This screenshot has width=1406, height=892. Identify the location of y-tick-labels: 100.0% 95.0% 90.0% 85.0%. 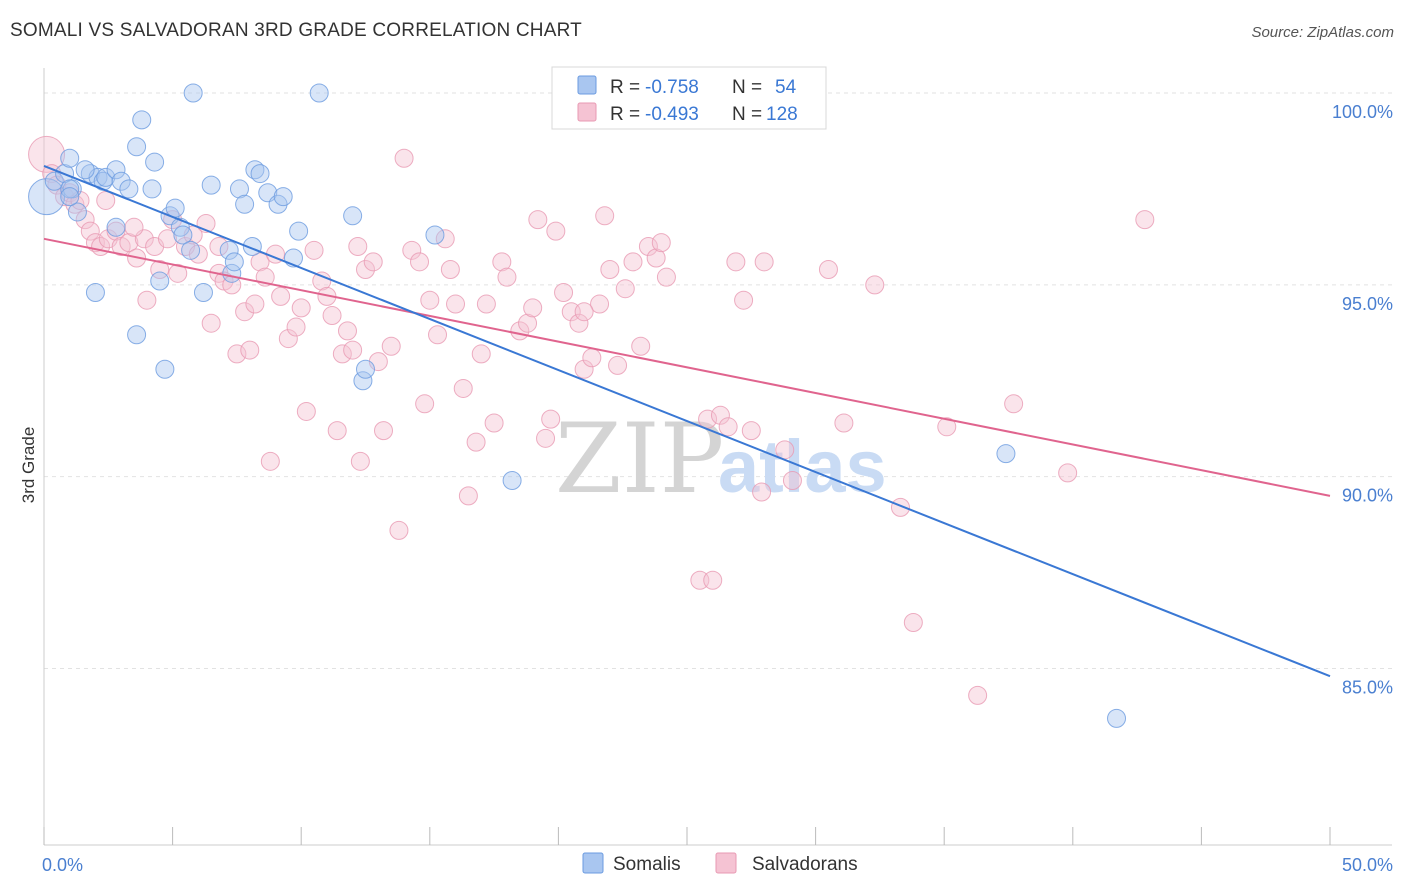
(1362, 399).